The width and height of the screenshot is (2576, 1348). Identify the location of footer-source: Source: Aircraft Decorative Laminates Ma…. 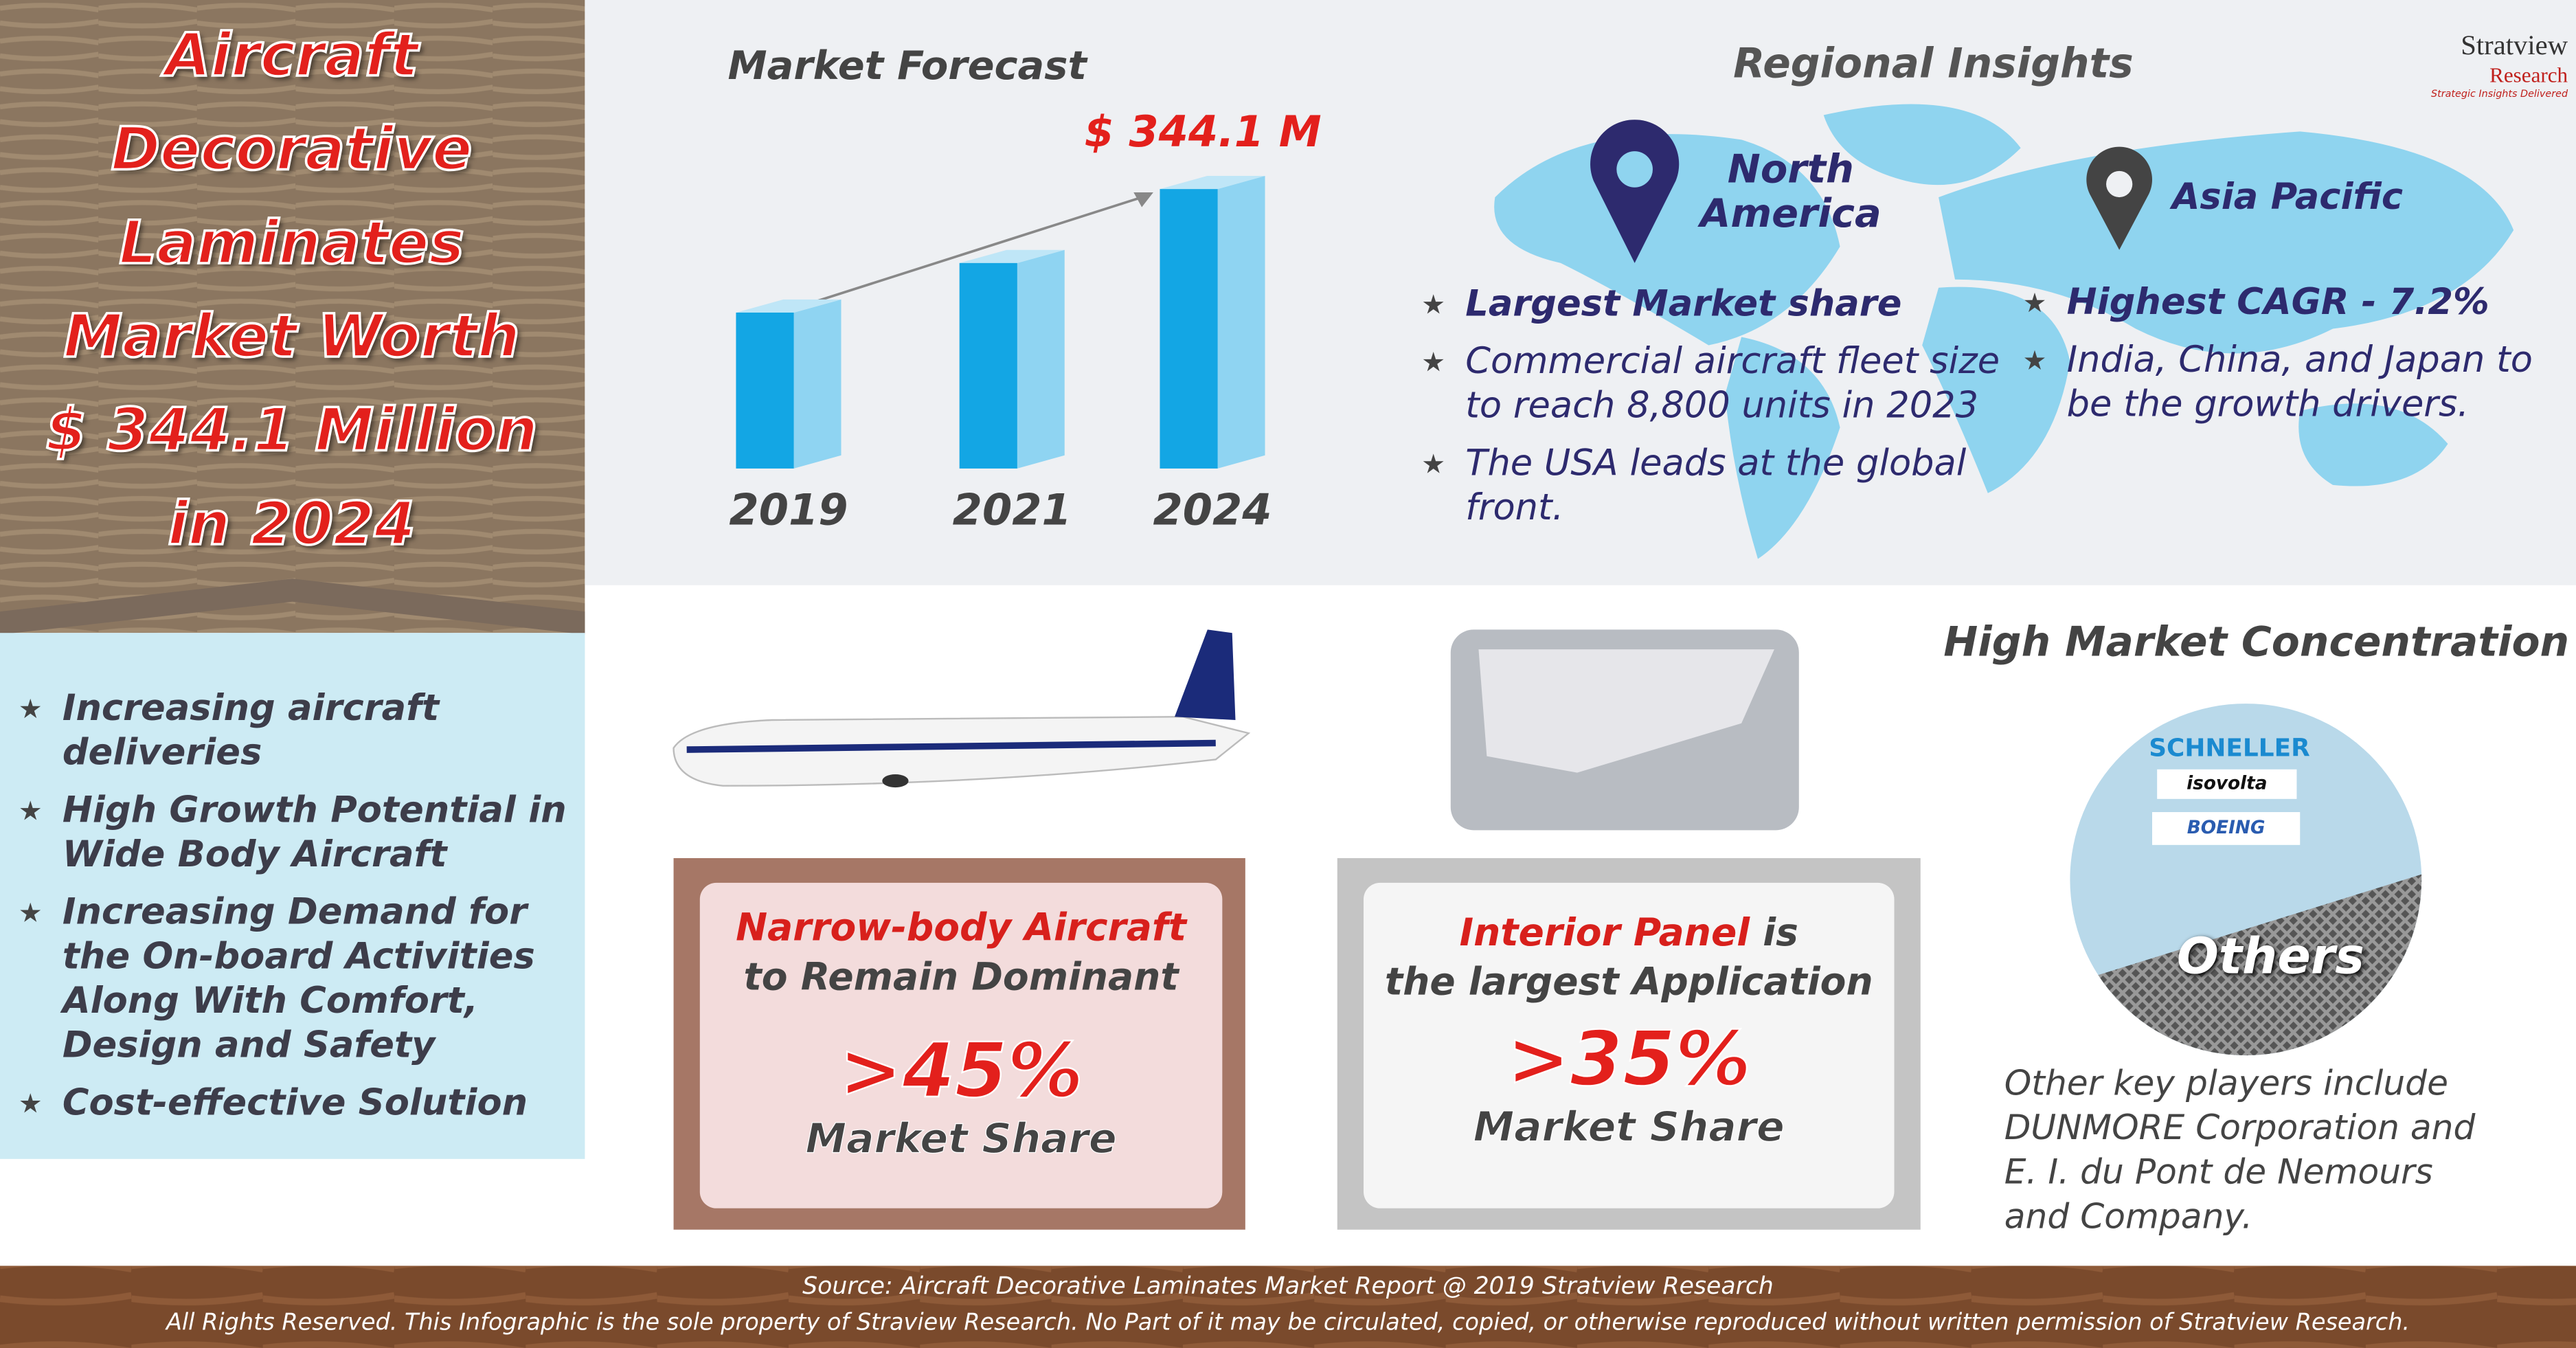
(1288, 1287).